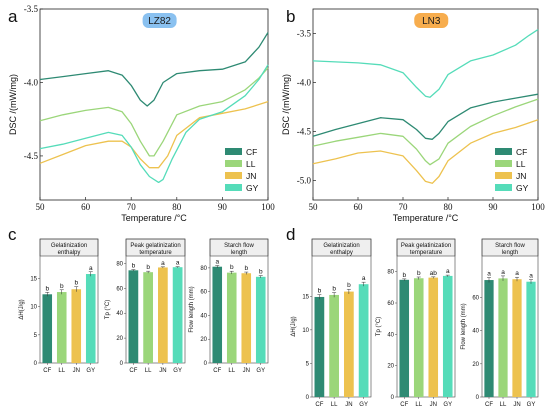 This screenshot has width=550, height=409. Describe the element at coordinates (390, 367) in the screenshot. I see `y-tick-label: 20` at that location.